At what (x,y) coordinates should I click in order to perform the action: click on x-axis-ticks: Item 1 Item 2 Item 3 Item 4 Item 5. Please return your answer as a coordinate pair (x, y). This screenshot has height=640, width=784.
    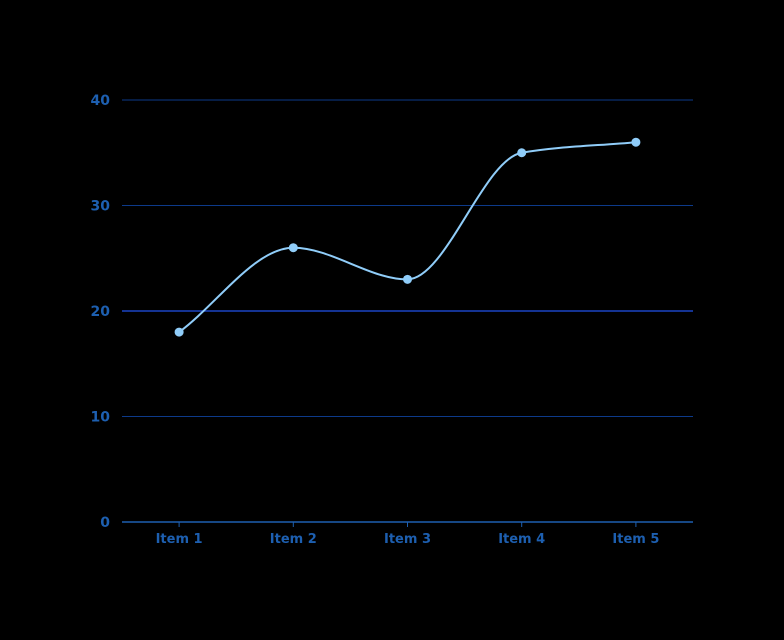
    Looking at the image, I should click on (407, 534).